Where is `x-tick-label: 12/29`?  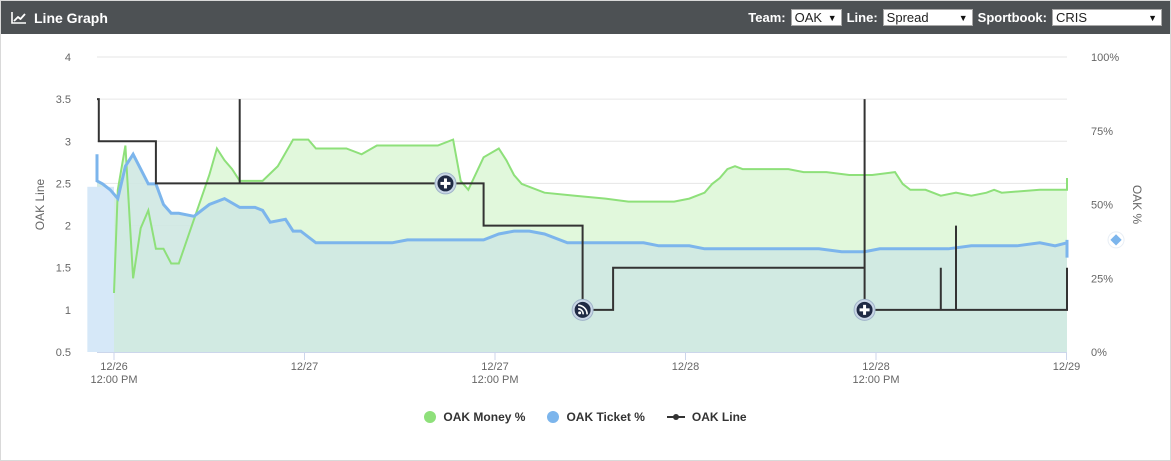 x-tick-label: 12/29 is located at coordinates (1067, 367).